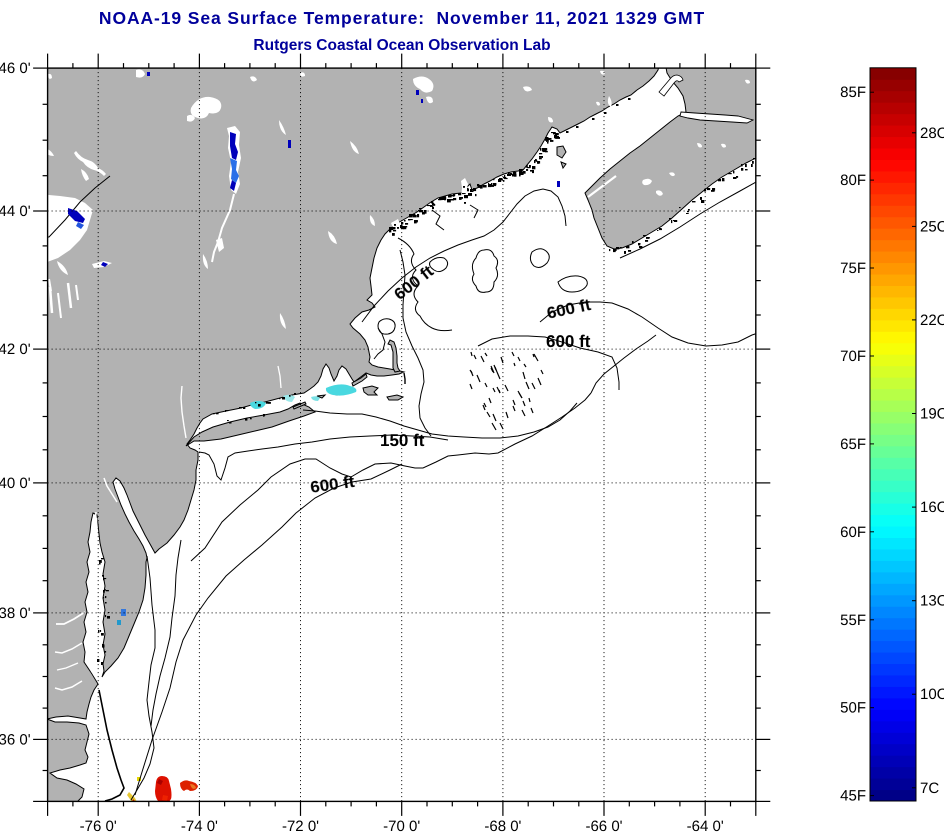 Image resolution: width=944 pixels, height=832 pixels. Describe the element at coordinates (932, 694) in the screenshot. I see `svg-text: 10C` at that location.